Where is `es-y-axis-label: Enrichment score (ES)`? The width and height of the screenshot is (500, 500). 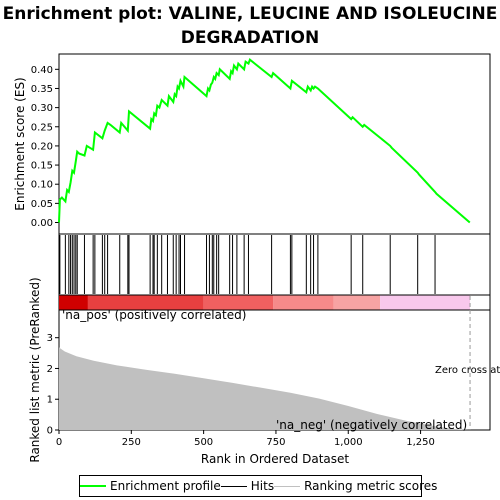 es-y-axis-label: Enrichment score (ES) is located at coordinates (20, 143).